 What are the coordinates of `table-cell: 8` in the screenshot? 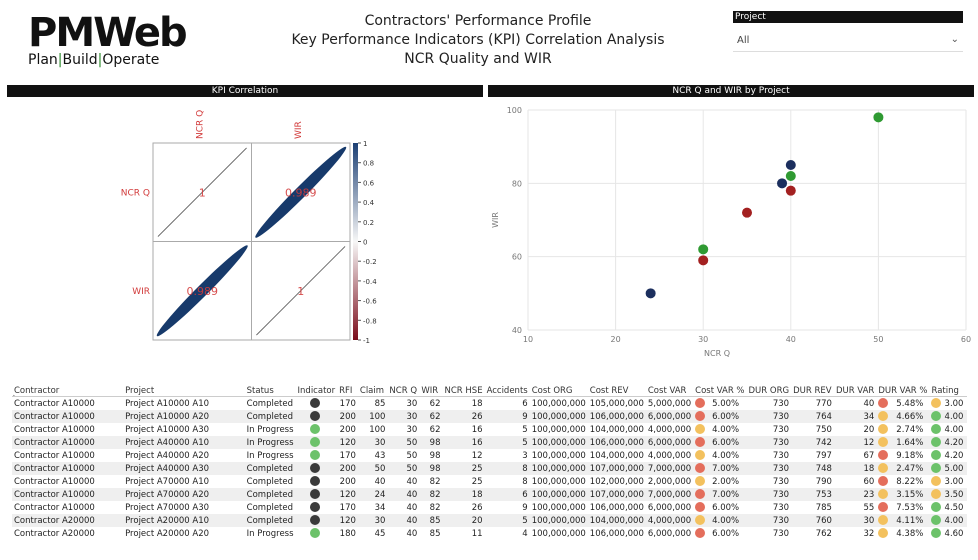 It's located at (507, 468).